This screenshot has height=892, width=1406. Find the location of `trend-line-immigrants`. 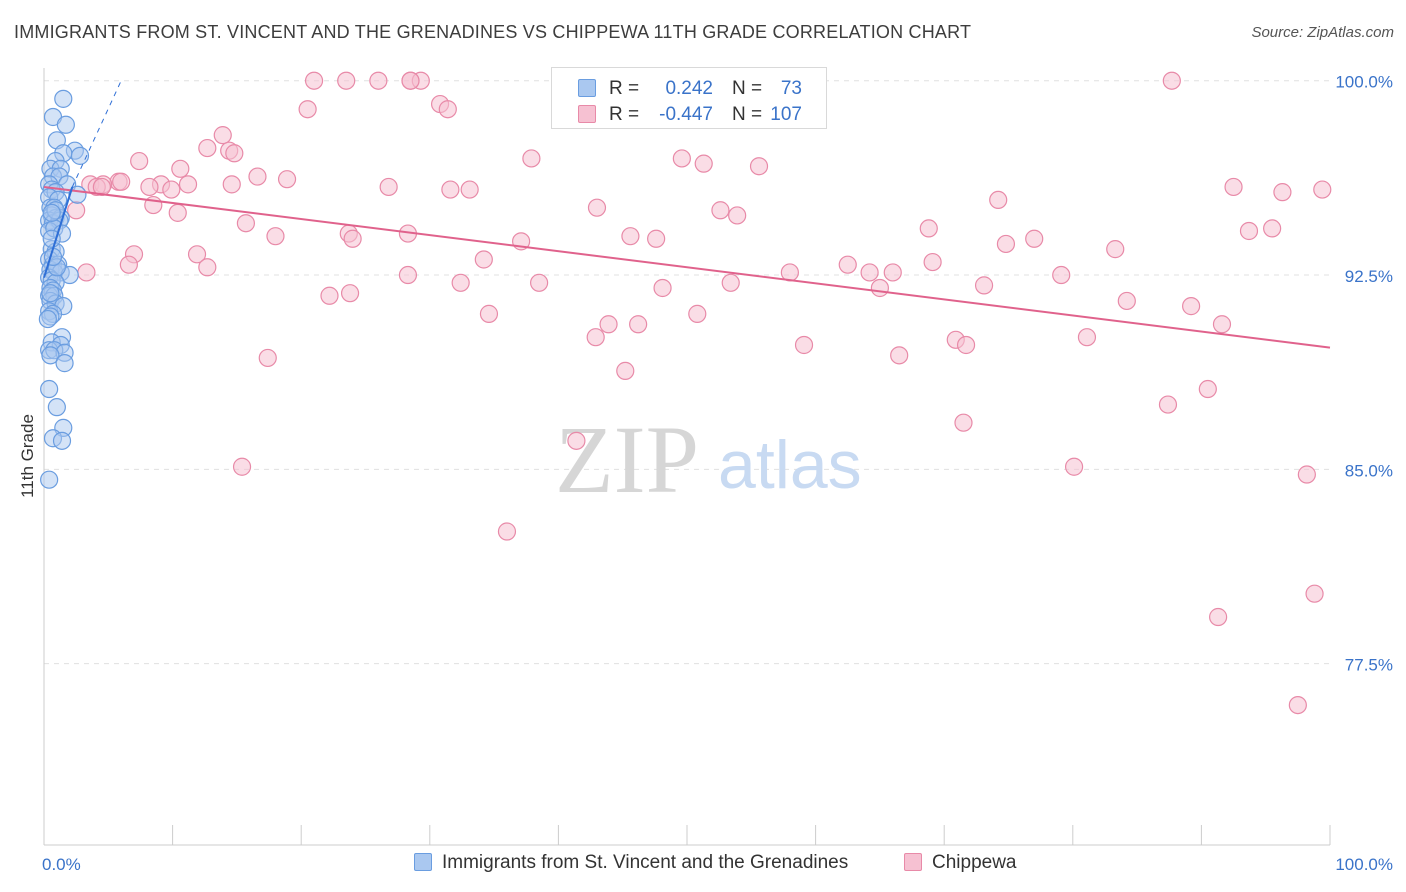

trend-line-immigrants is located at coordinates (58, 232).